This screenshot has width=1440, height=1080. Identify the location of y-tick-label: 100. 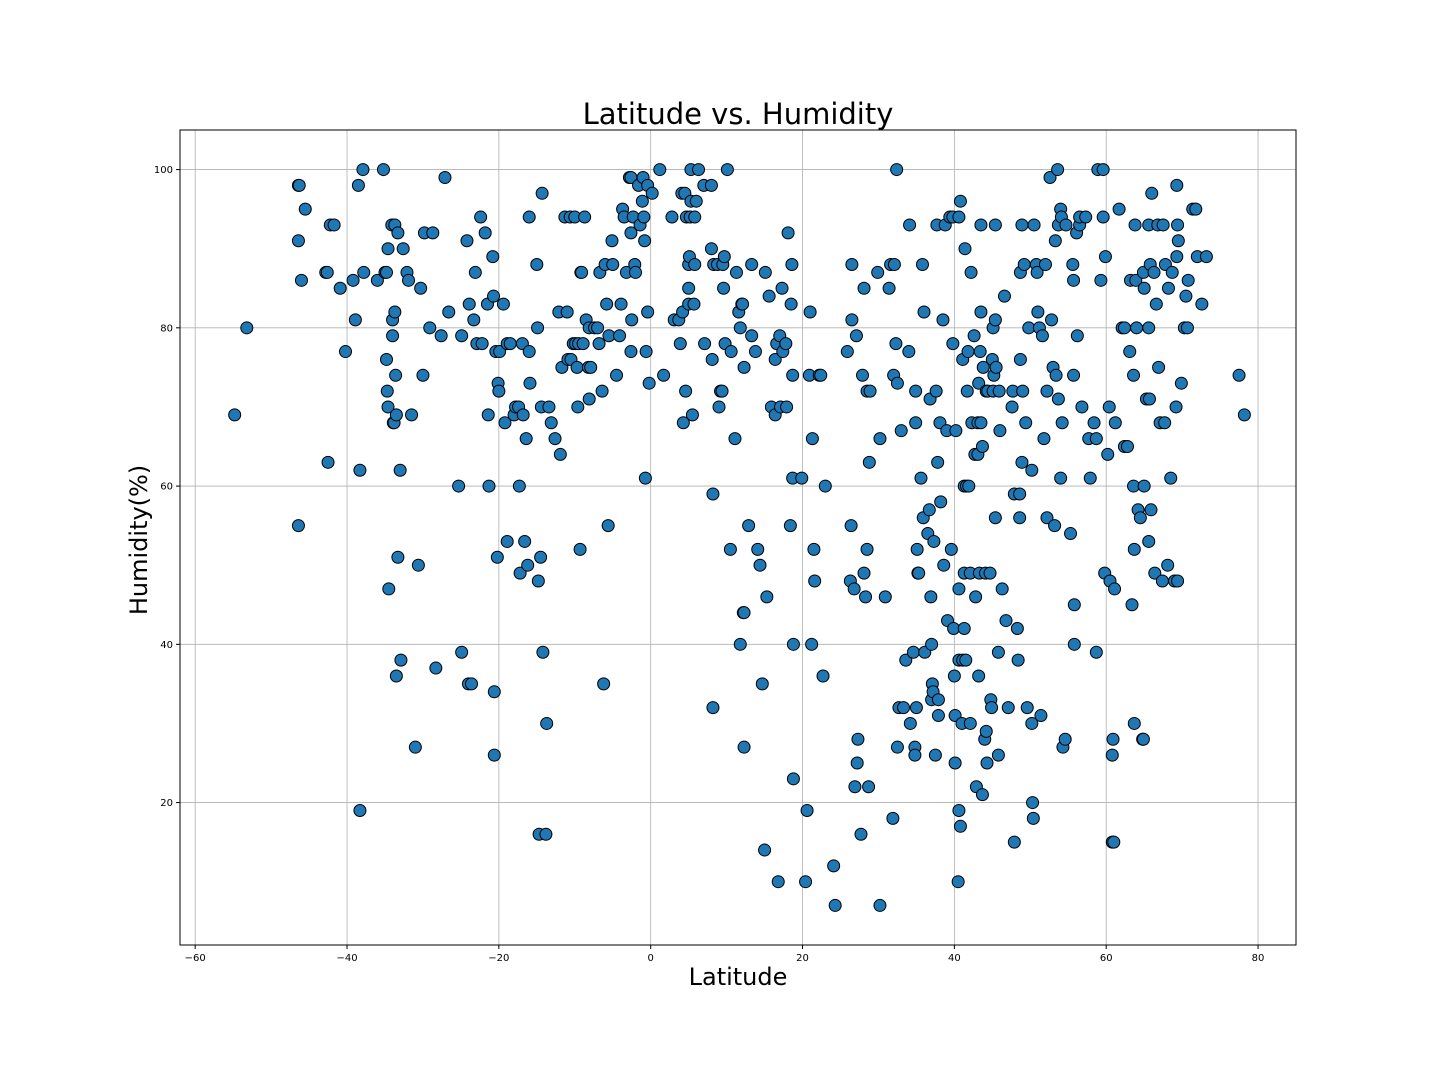
(163, 170).